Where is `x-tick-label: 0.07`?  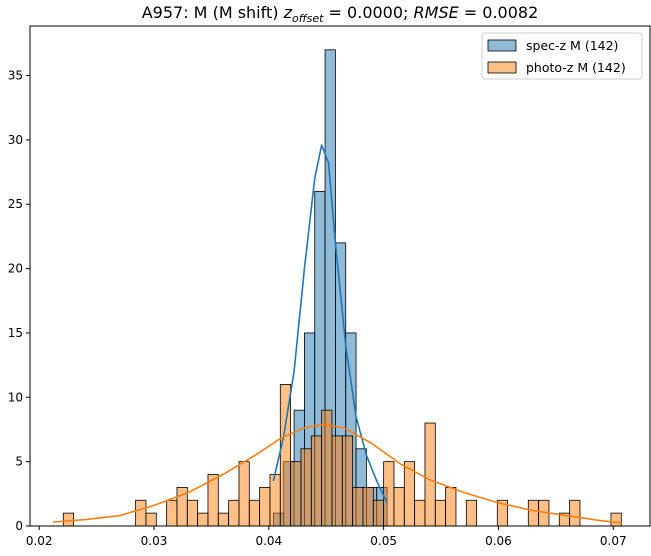 x-tick-label: 0.07 is located at coordinates (613, 541).